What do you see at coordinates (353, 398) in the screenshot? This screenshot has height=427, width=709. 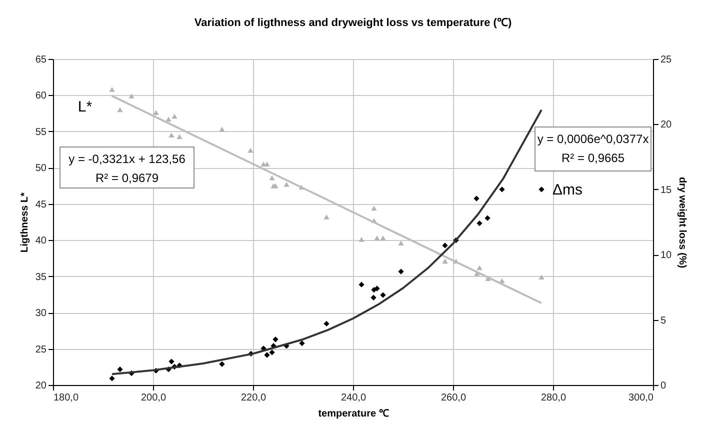 I see `x-tick-label: 240,0` at bounding box center [353, 398].